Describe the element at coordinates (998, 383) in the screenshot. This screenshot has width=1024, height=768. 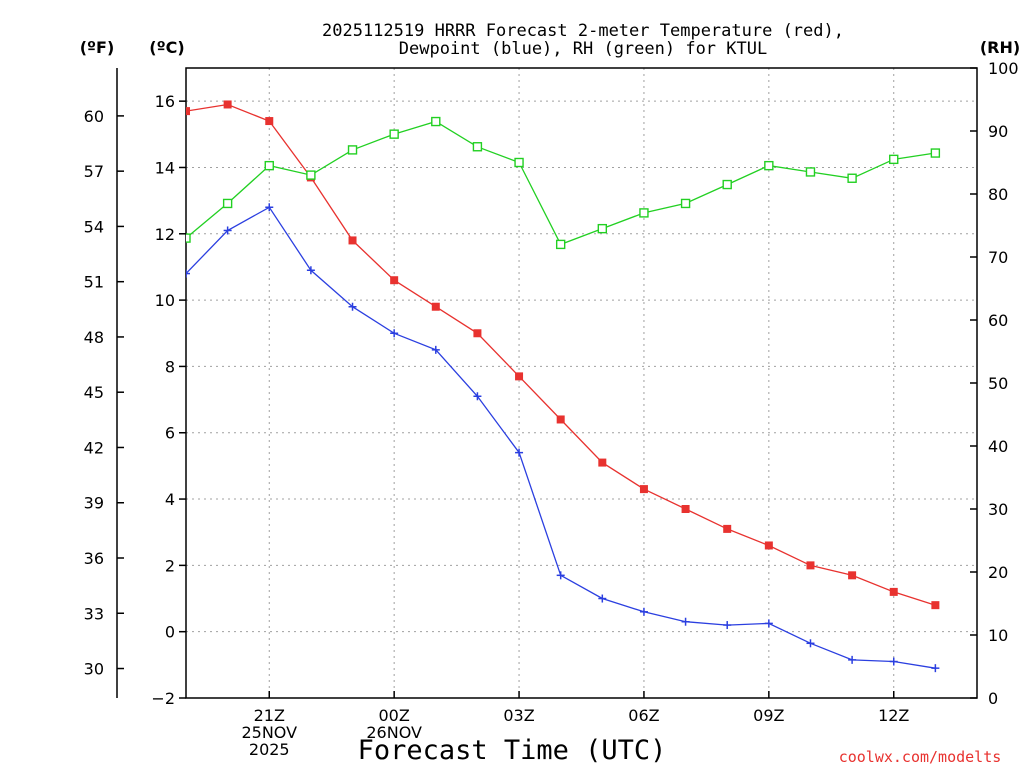
I see `rh-tick-label: 50` at that location.